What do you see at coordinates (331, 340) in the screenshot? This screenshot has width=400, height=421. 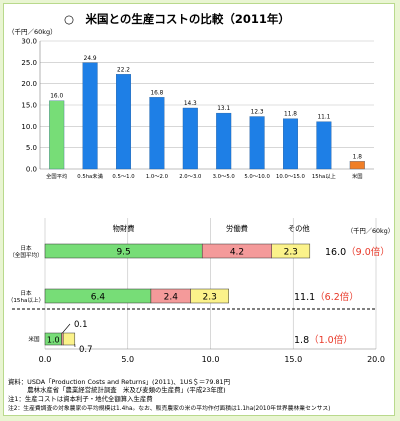 I see `ratio-value: （1.0倍）` at bounding box center [331, 340].